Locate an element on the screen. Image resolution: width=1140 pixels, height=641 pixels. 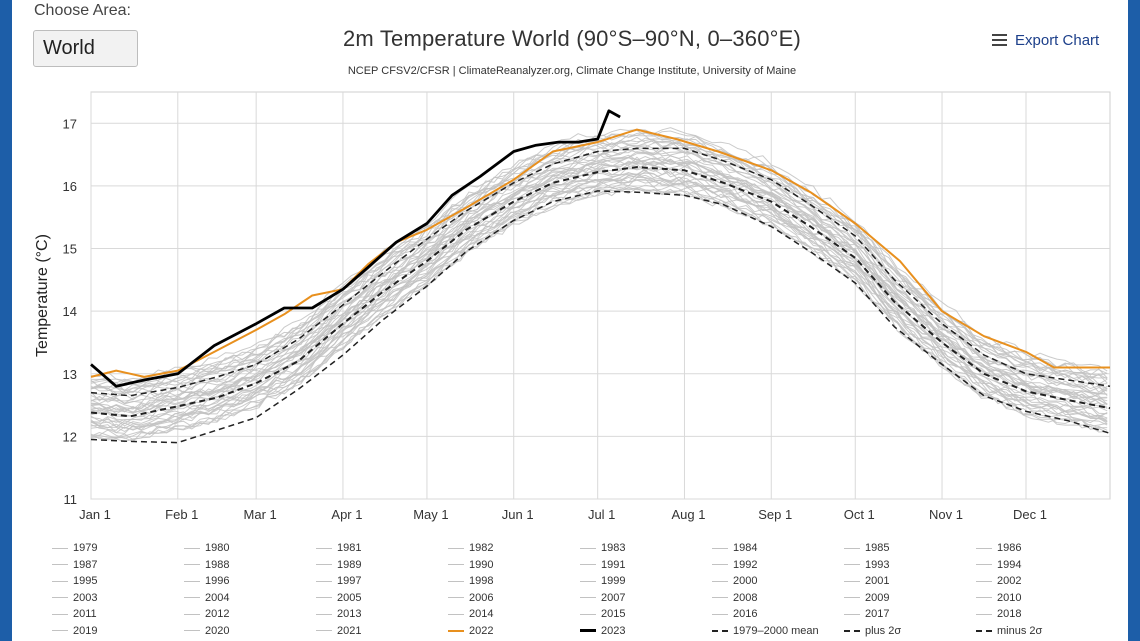
legend-label: 1994 is located at coordinates (1009, 564).